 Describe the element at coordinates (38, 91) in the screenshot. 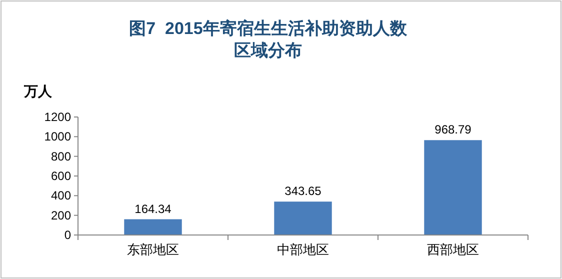

I see `y-axis-title: 万人` at that location.